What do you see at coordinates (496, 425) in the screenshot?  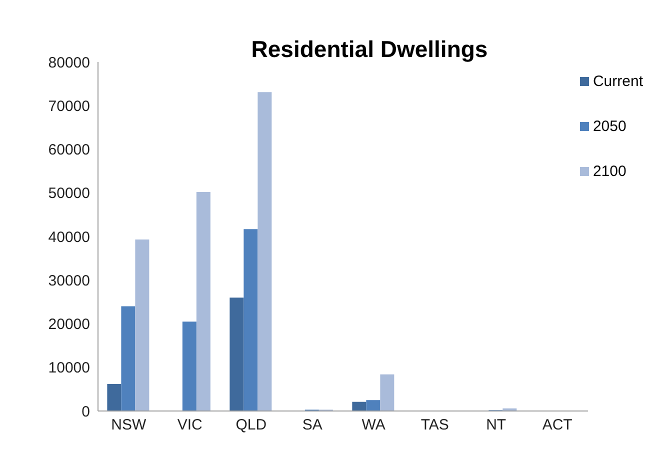 I see `x-tick-label: NT` at bounding box center [496, 425].